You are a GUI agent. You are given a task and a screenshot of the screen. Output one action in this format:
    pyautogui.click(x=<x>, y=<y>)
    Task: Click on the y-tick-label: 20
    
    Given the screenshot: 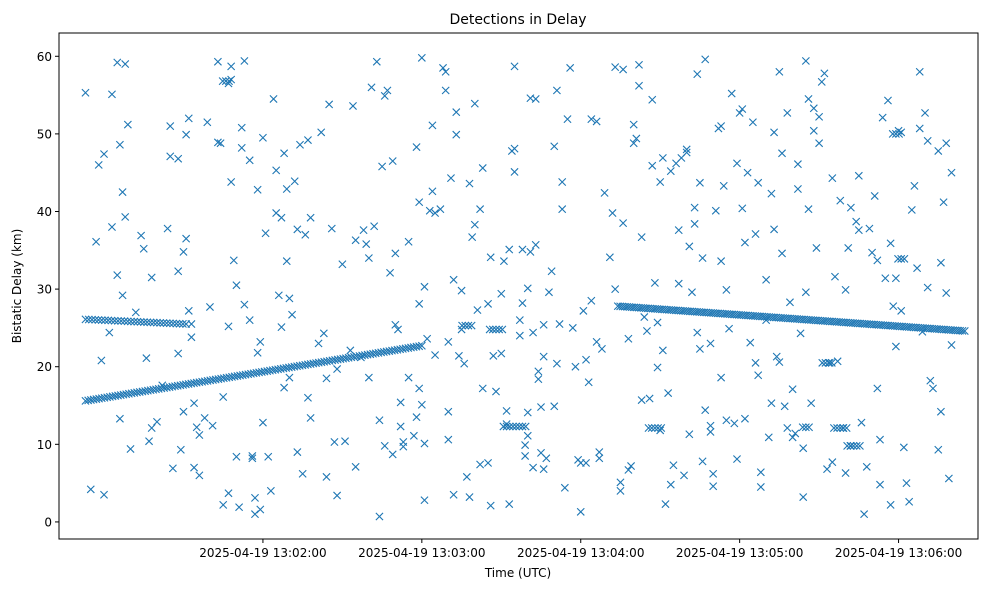 What is the action you would take?
    pyautogui.click(x=44, y=367)
    